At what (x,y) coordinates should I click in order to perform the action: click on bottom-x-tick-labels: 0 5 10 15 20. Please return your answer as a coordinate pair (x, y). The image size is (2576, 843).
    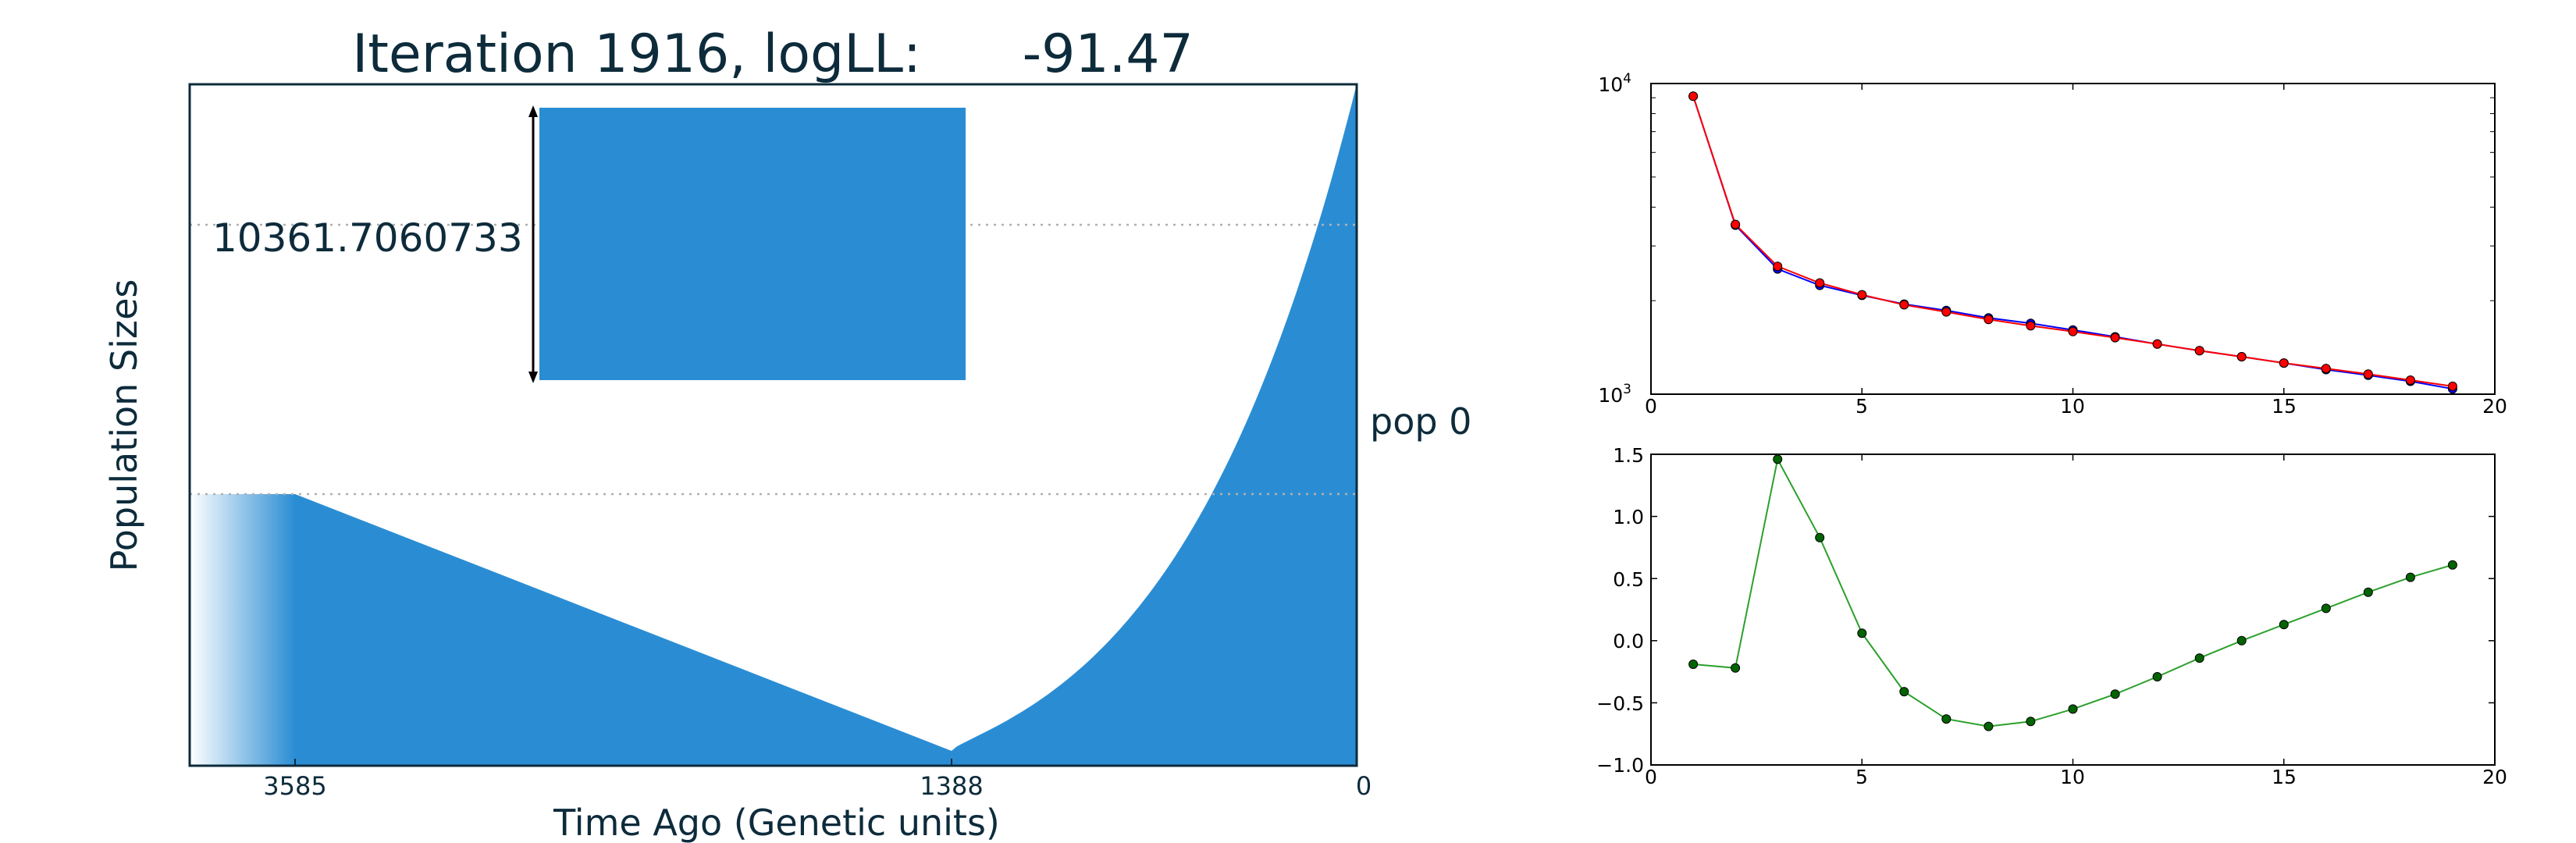
    Looking at the image, I should click on (2076, 777).